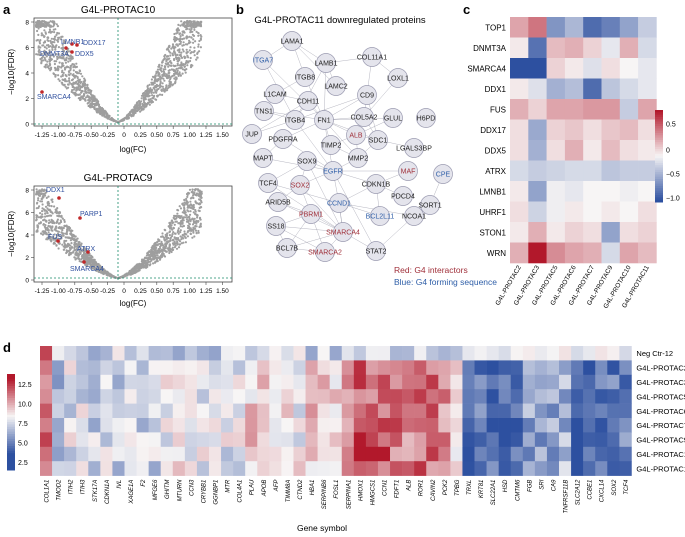 The width and height of the screenshot is (685, 537). I want to click on colorbar-c-step, so click(659, 173).